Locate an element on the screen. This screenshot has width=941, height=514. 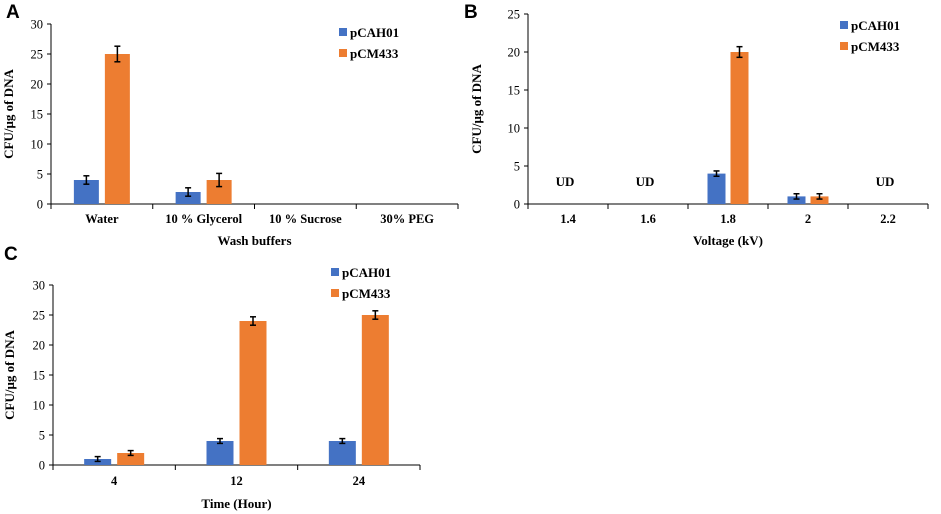
bar-pcah01-1.8 is located at coordinates (716, 188).